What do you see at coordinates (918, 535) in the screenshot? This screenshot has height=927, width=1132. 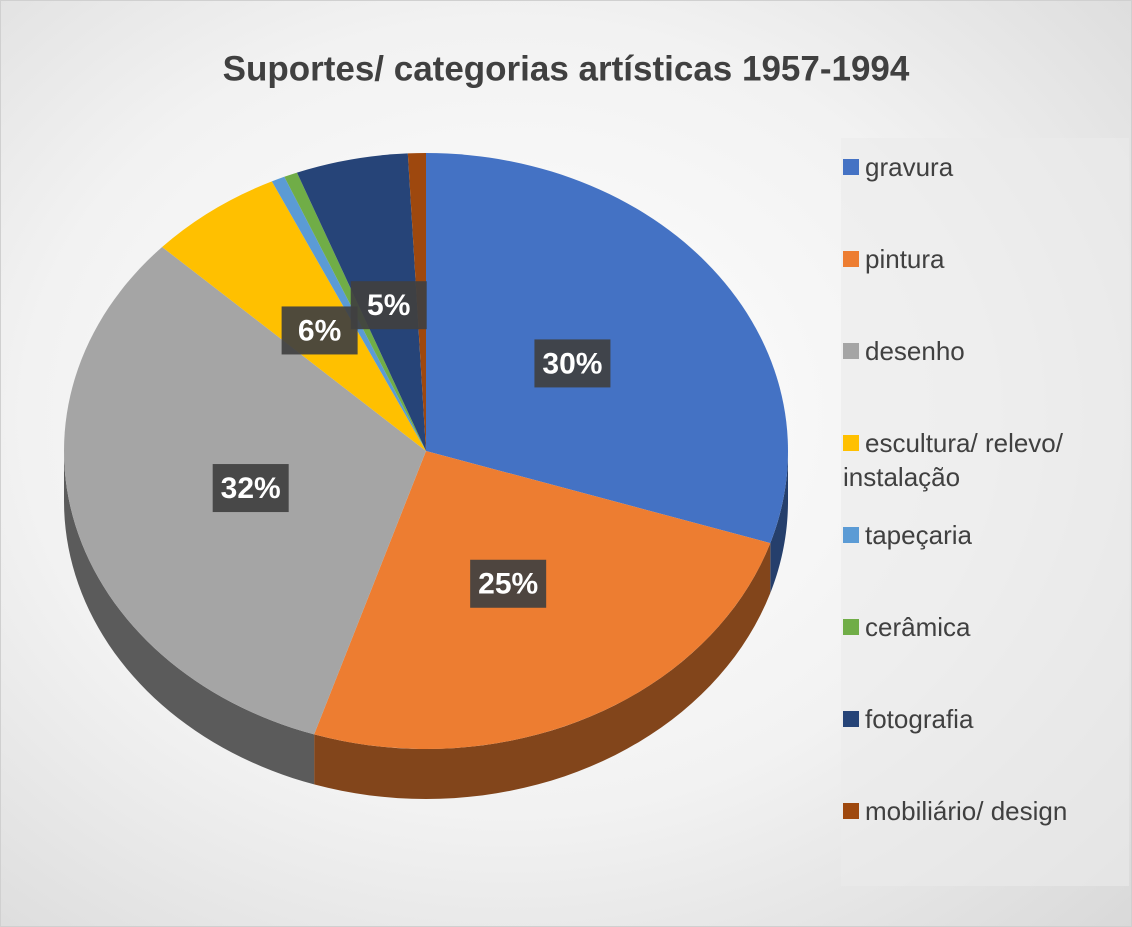 I see `legend-label: tapeçaria` at bounding box center [918, 535].